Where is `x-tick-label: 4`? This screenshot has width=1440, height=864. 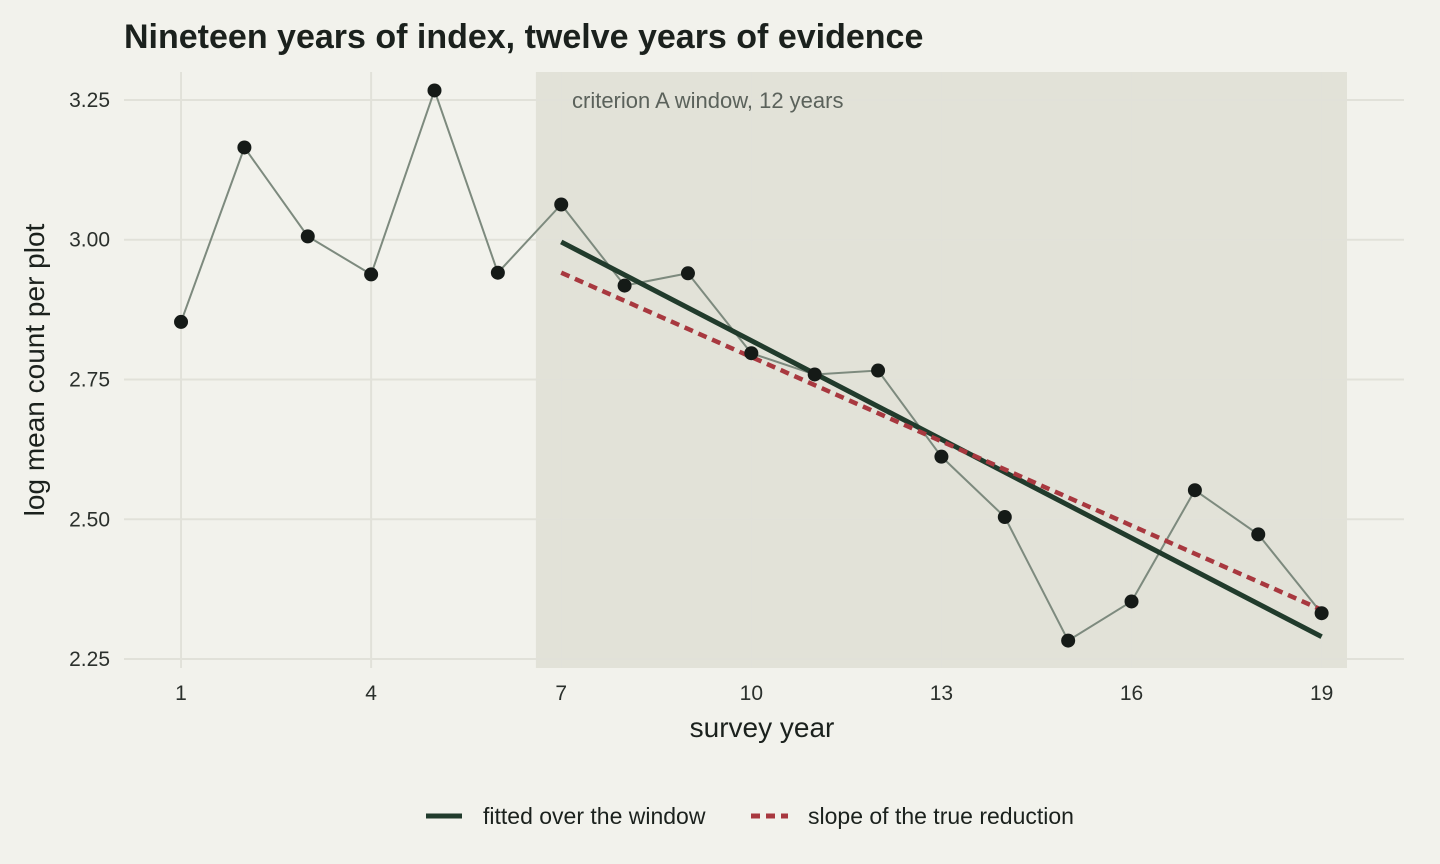 x-tick-label: 4 is located at coordinates (371, 693).